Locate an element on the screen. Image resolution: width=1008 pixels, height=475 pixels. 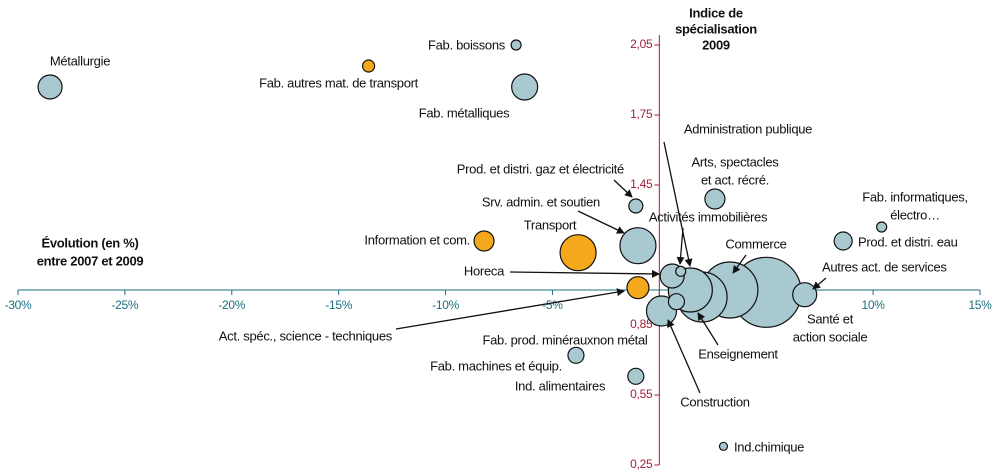
x-tick-label: -30% is located at coordinates (18, 305).